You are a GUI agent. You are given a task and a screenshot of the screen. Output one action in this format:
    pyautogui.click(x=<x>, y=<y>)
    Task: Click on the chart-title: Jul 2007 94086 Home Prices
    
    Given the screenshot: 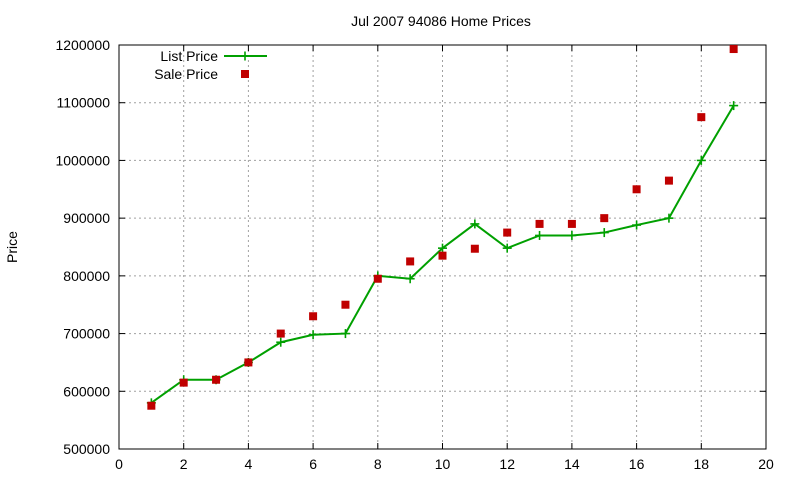 What is the action you would take?
    pyautogui.click(x=441, y=21)
    